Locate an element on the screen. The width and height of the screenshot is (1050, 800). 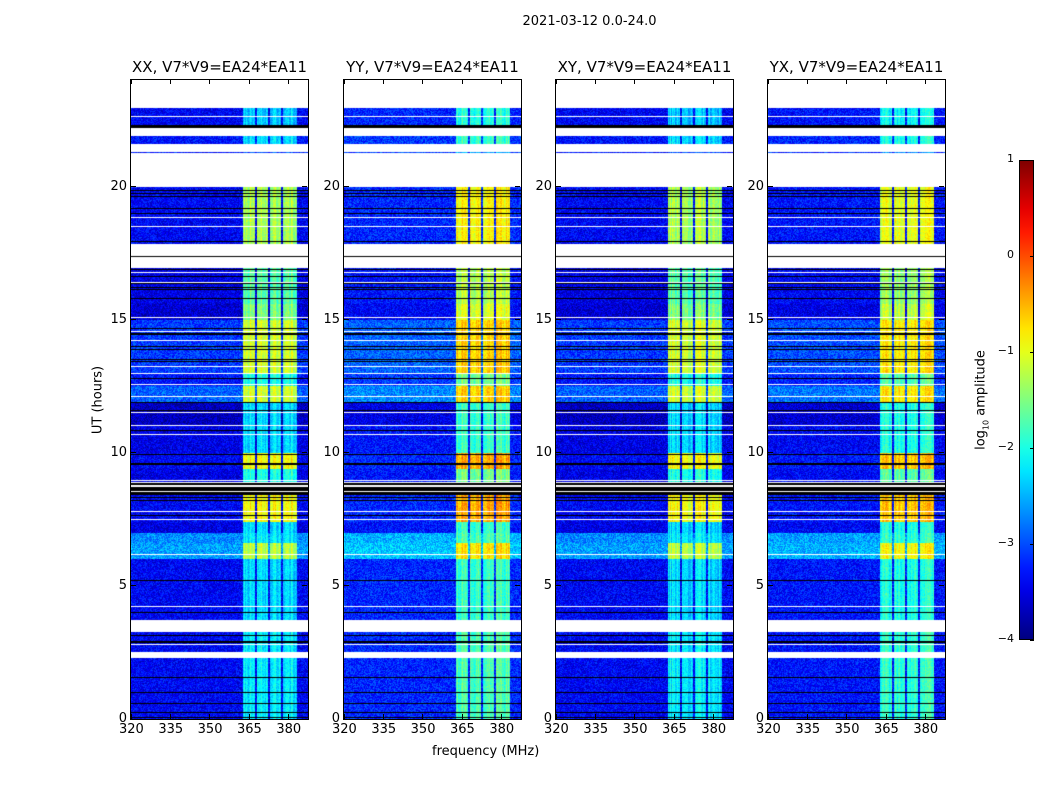
panel-title: XX, V7*V9=EA24*EA11 is located at coordinates (219, 67).